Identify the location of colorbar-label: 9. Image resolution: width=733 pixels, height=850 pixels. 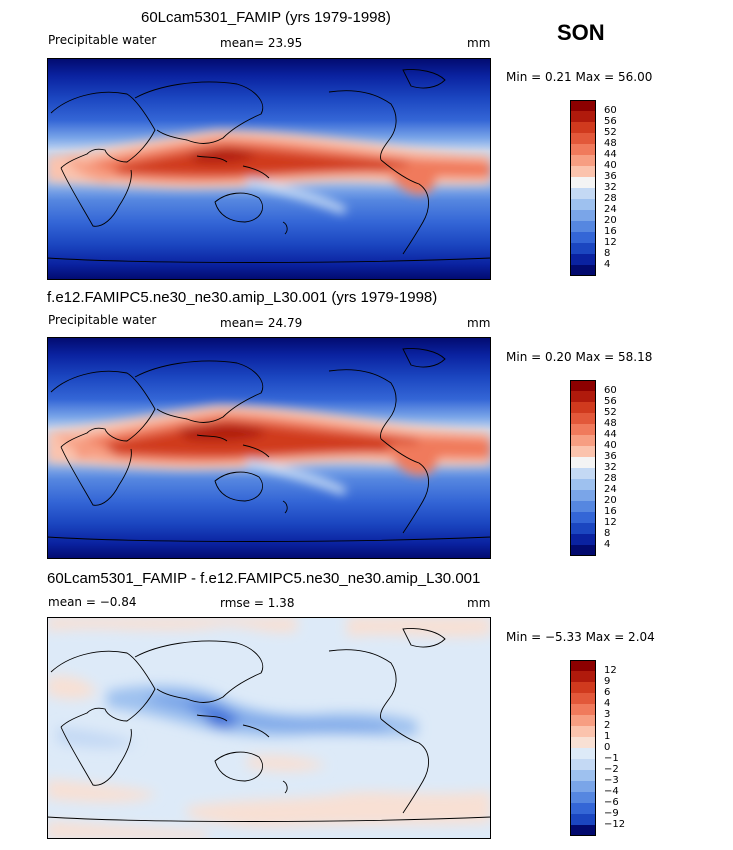
(607, 681).